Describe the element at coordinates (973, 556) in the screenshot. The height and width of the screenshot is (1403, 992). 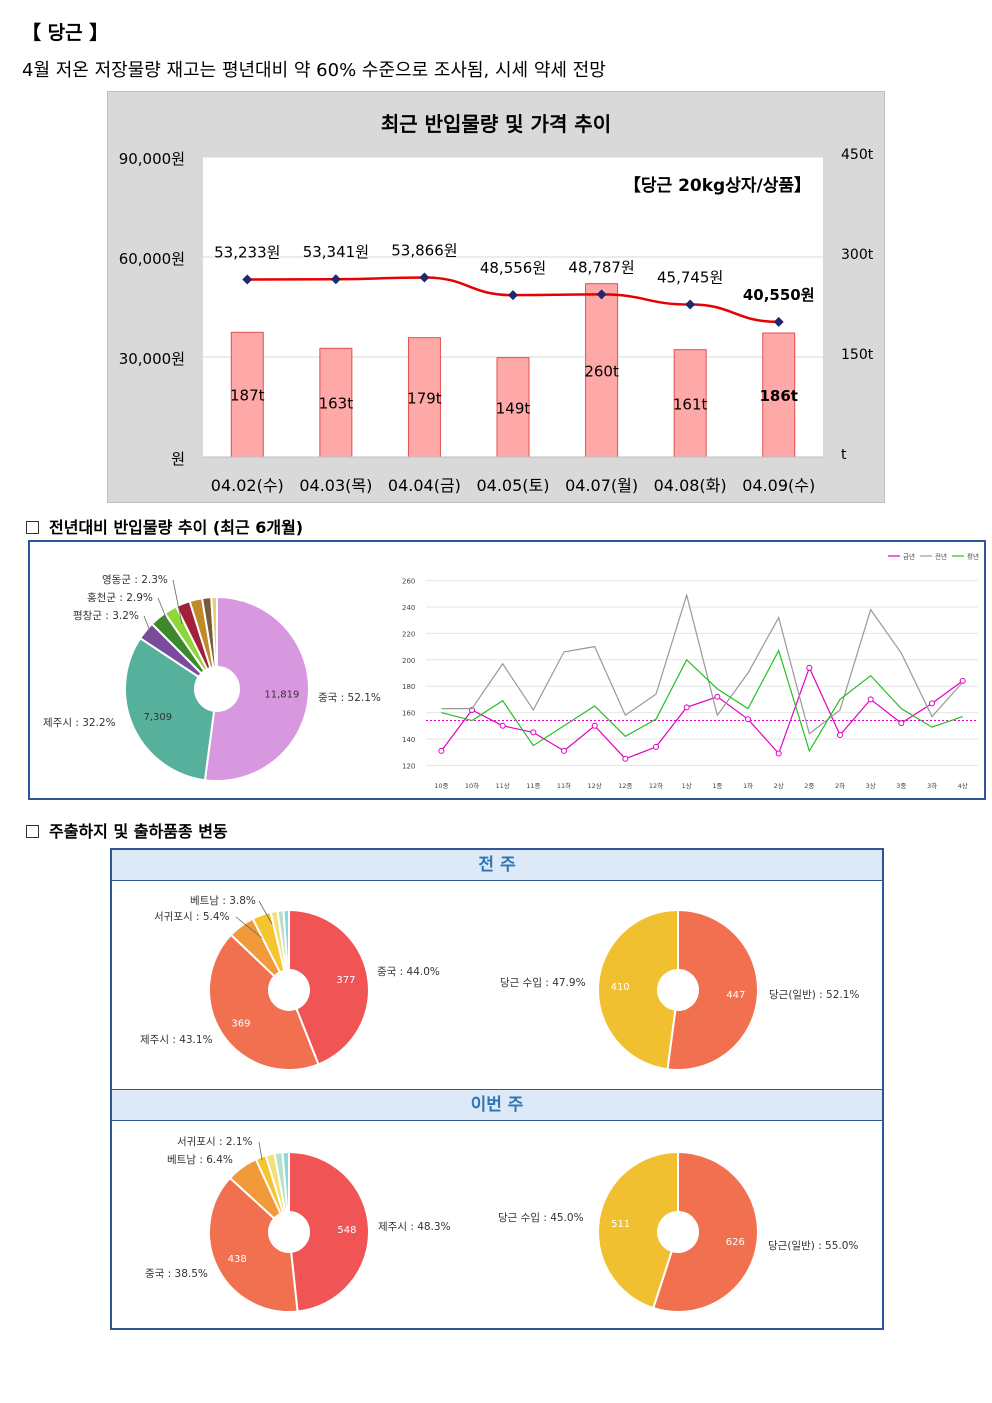
I see `legend-label: 평년` at that location.